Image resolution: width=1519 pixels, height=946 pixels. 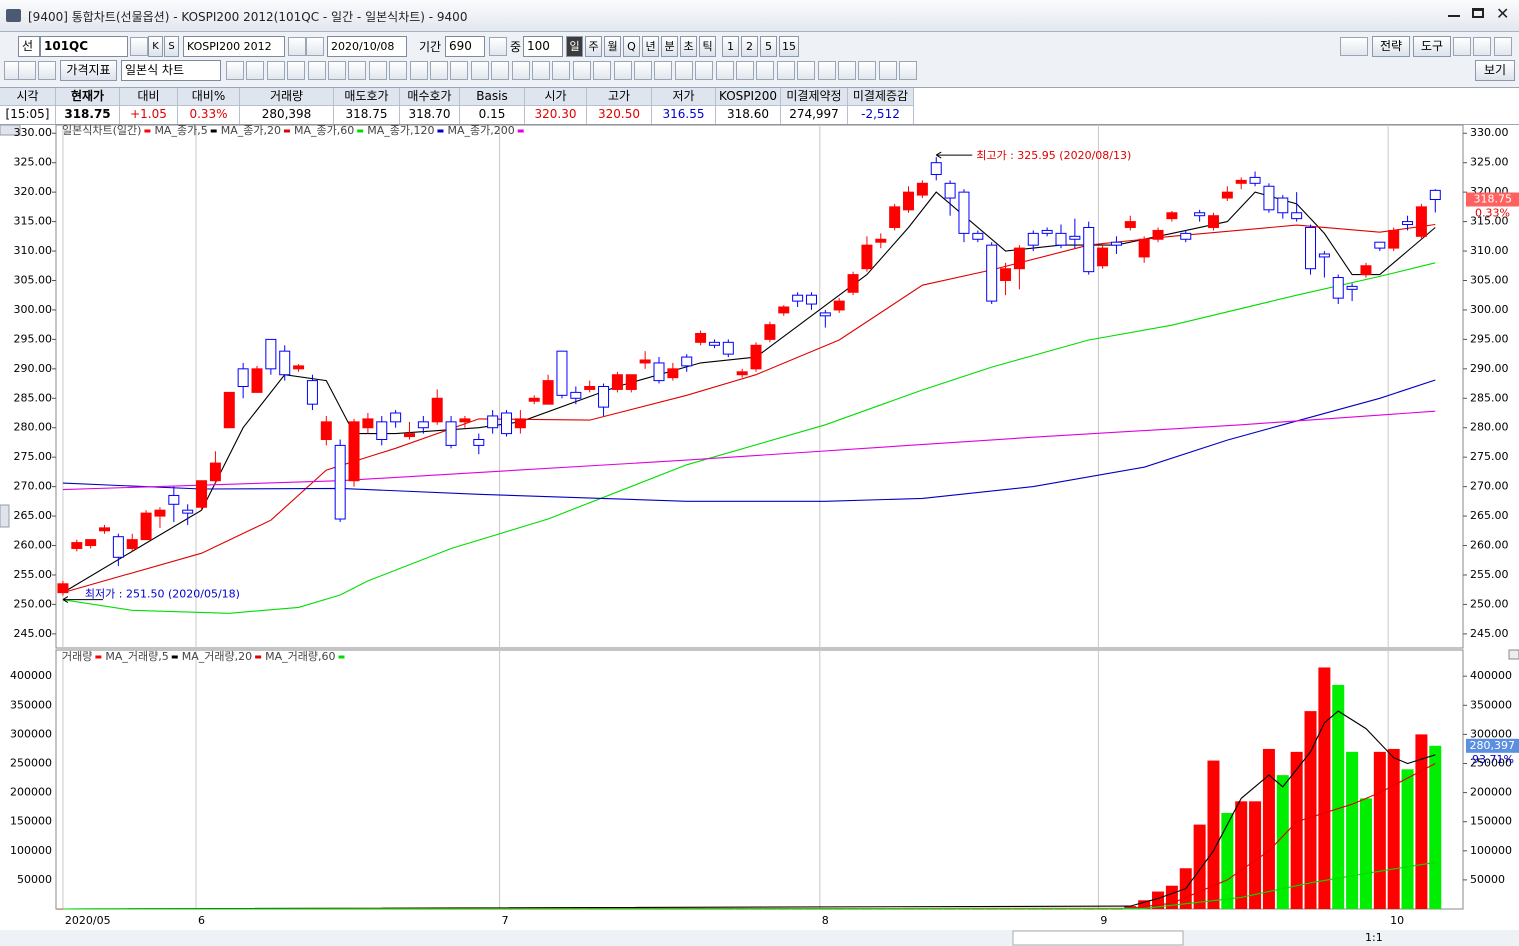 I want to click on indicator-button: 가격지표, so click(x=88, y=70).